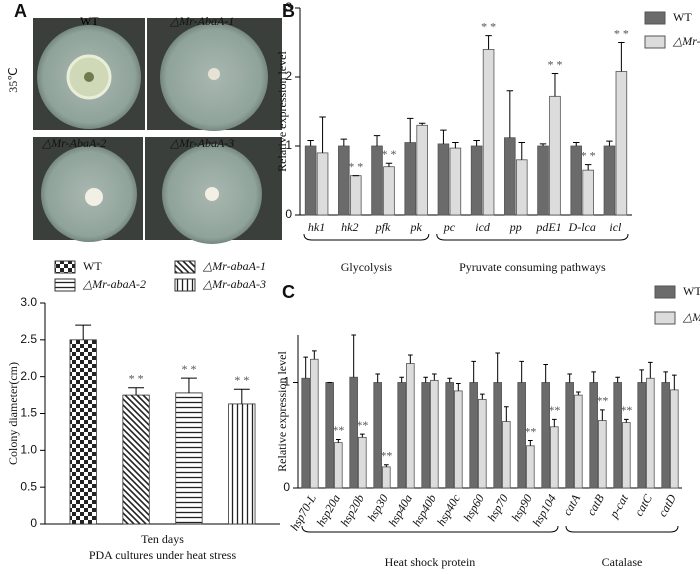 The image size is (700, 574). What do you see at coordinates (234, 284) in the screenshot?
I see `legend-label: △Mr-abaA-3` at bounding box center [234, 284].